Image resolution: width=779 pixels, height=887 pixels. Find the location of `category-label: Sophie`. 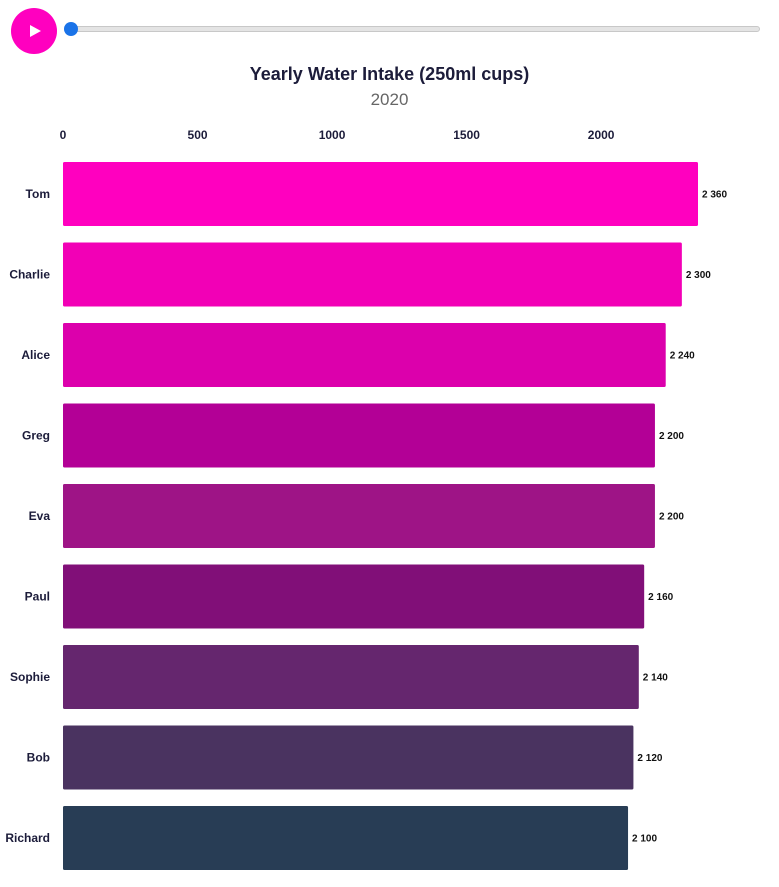

category-label: Sophie is located at coordinates (30, 677).